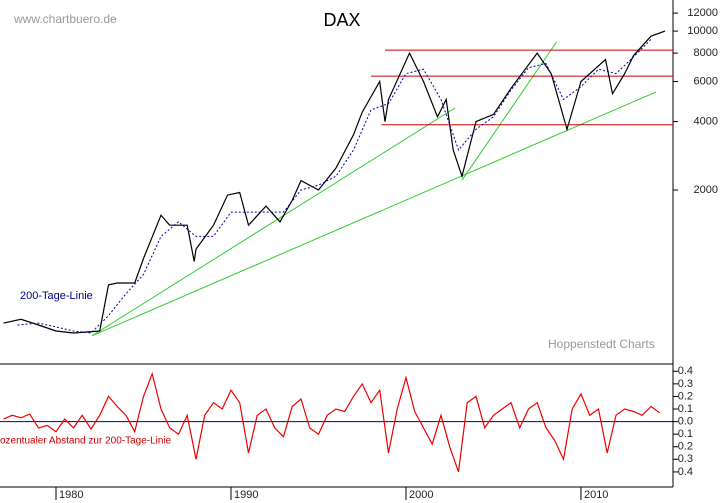  I want to click on x-tick-label: 1980, so click(71, 495).